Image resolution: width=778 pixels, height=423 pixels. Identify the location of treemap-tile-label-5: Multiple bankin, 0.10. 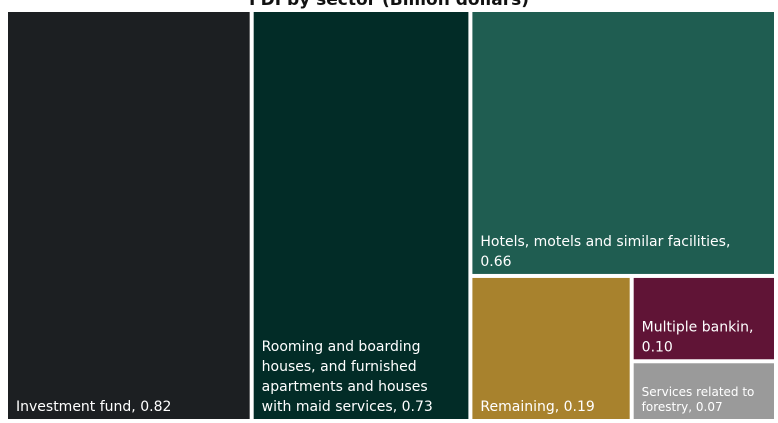
(698, 337).